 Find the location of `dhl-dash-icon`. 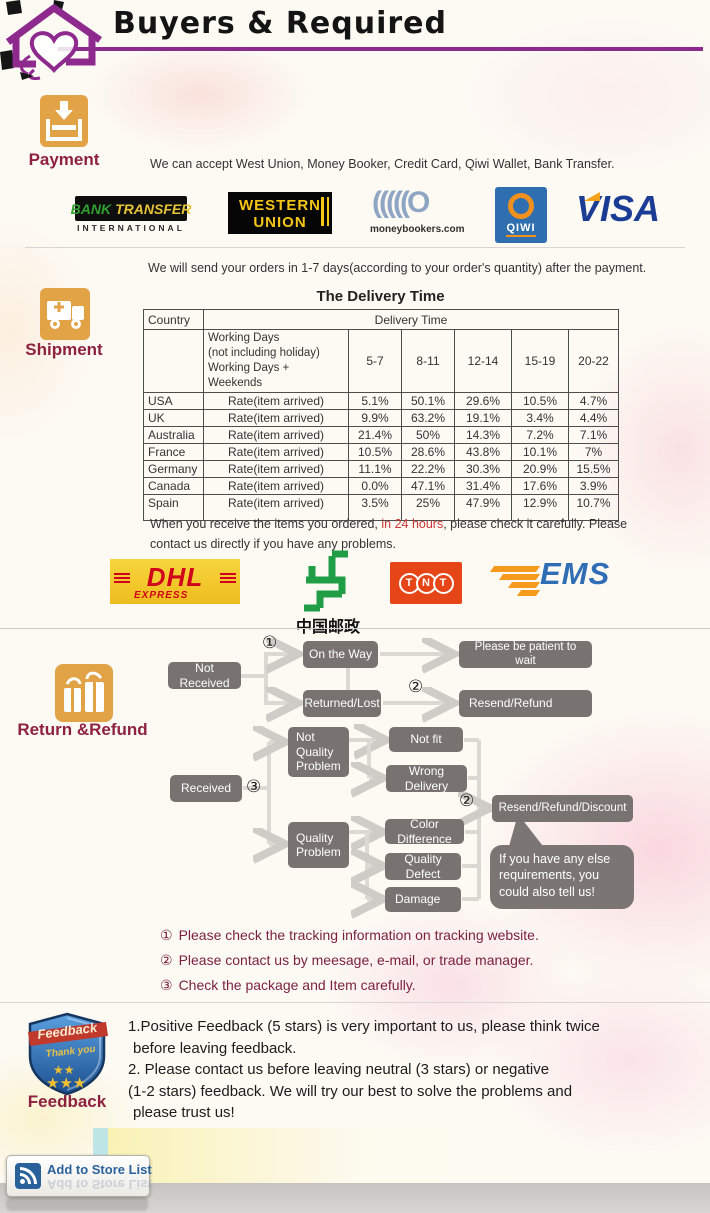

dhl-dash-icon is located at coordinates (122, 578).